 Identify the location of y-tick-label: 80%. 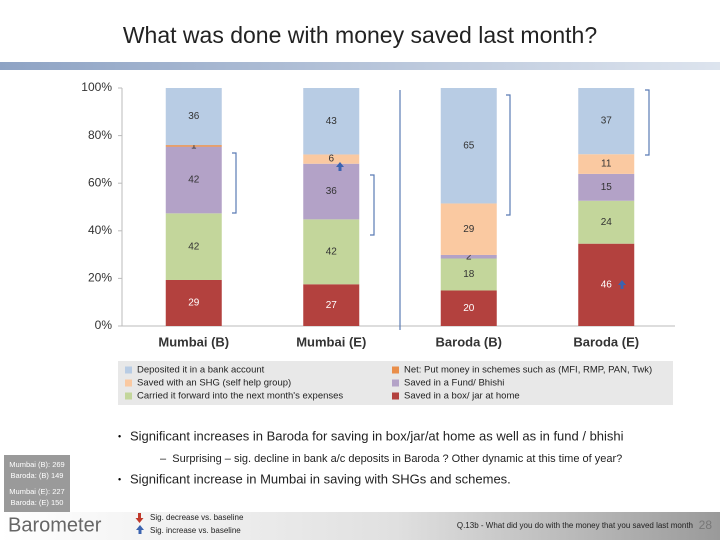
(100, 135).